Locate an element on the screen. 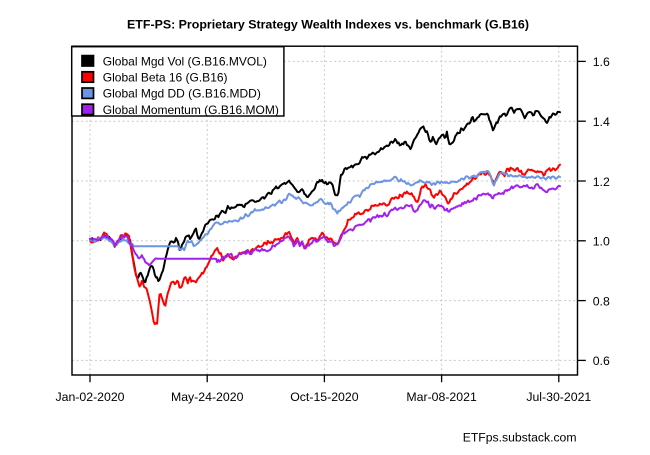 The width and height of the screenshot is (650, 455). svg-text: Jul-30-2021 is located at coordinates (558, 397).